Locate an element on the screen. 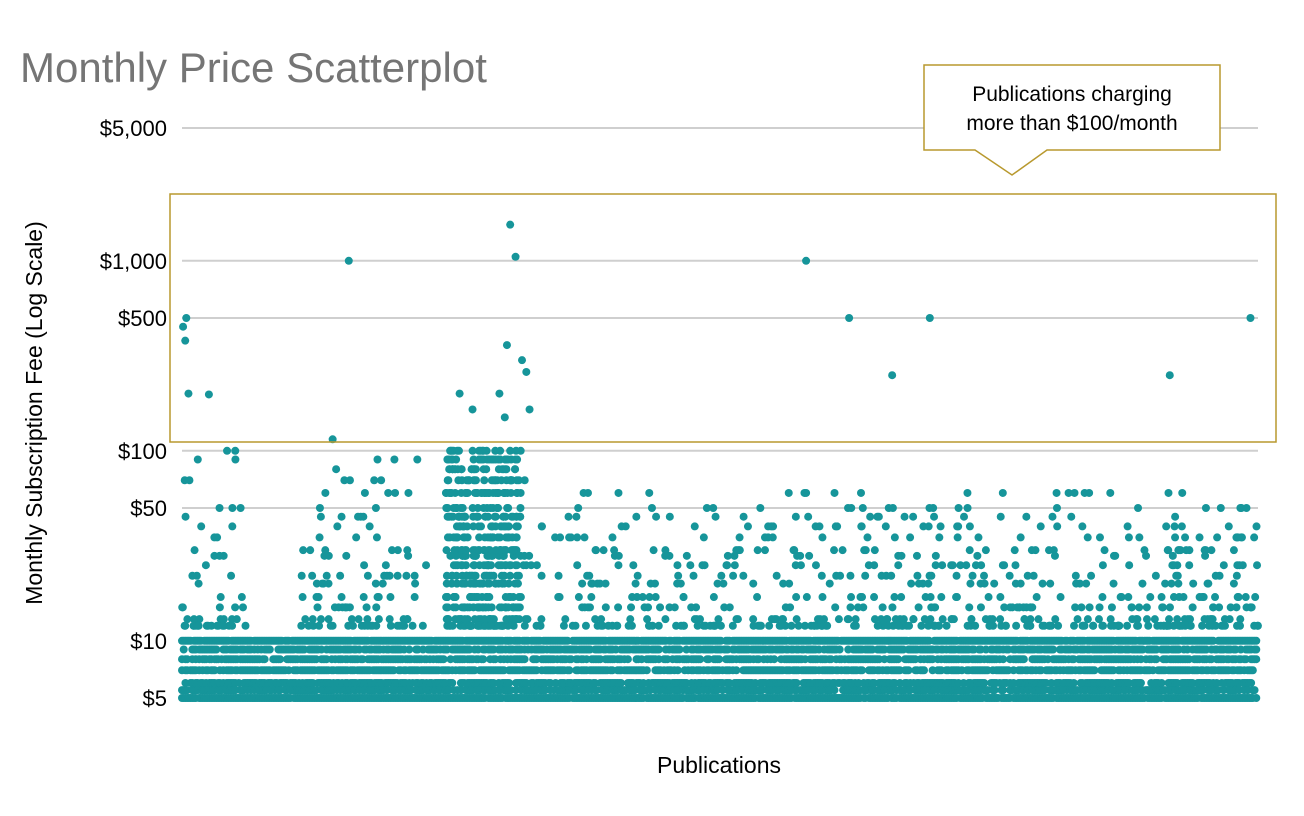 This screenshot has width=1304, height=816. y-tick-label: $5,000 is located at coordinates (133, 128).